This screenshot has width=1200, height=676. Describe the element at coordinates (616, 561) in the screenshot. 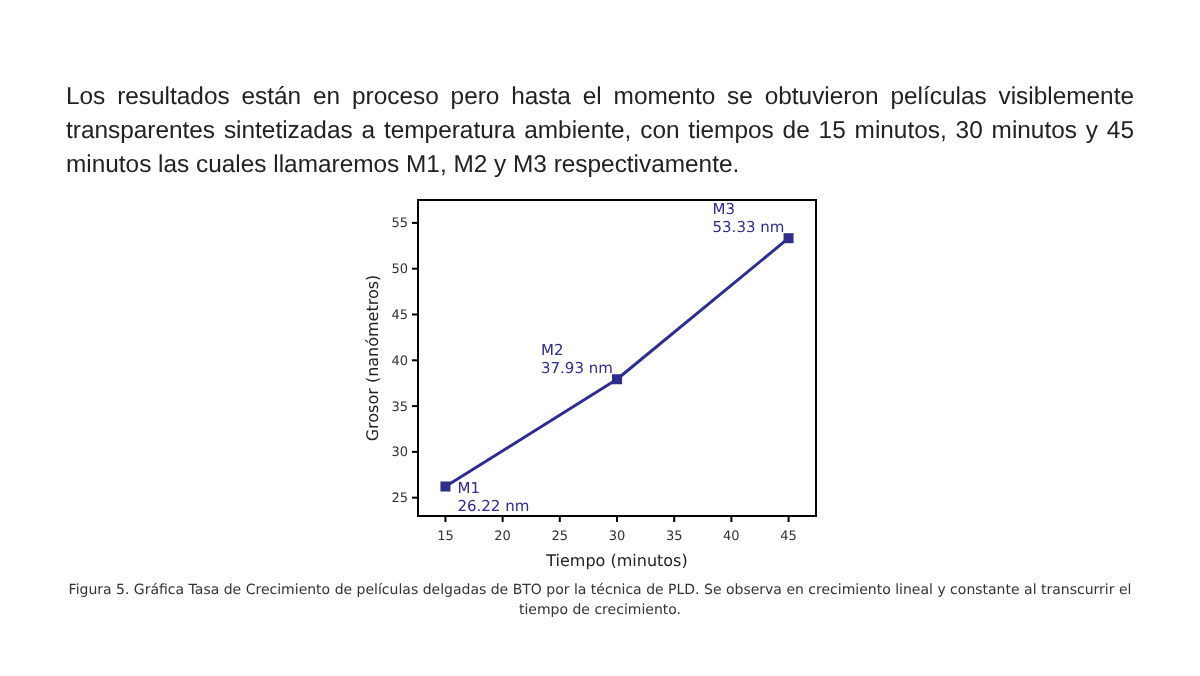

I see `x-axis-title: Tiempo (minutos)` at that location.